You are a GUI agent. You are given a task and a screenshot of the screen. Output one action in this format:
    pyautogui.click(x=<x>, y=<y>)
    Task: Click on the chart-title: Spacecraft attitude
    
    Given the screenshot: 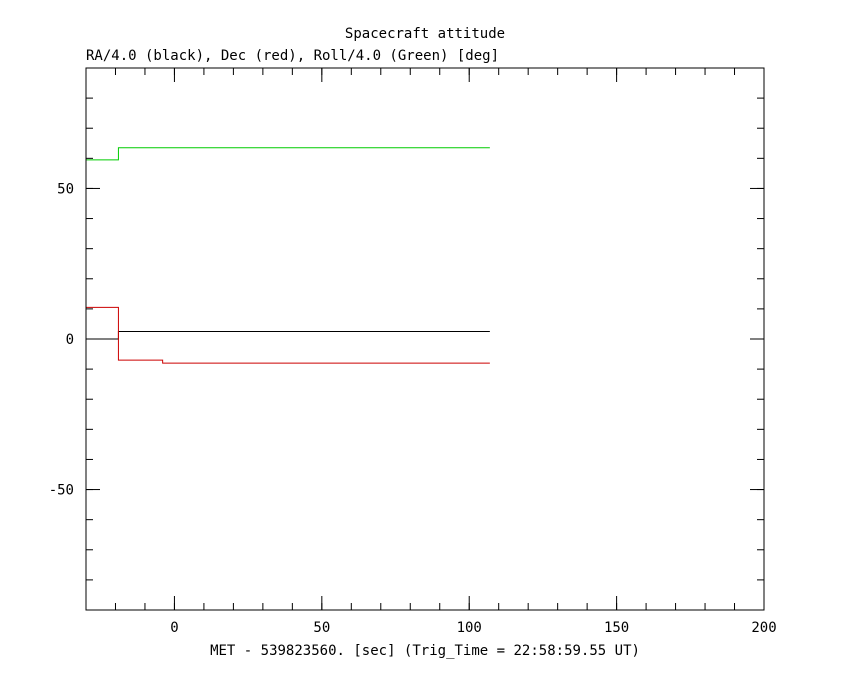 What is the action you would take?
    pyautogui.click(x=425, y=34)
    